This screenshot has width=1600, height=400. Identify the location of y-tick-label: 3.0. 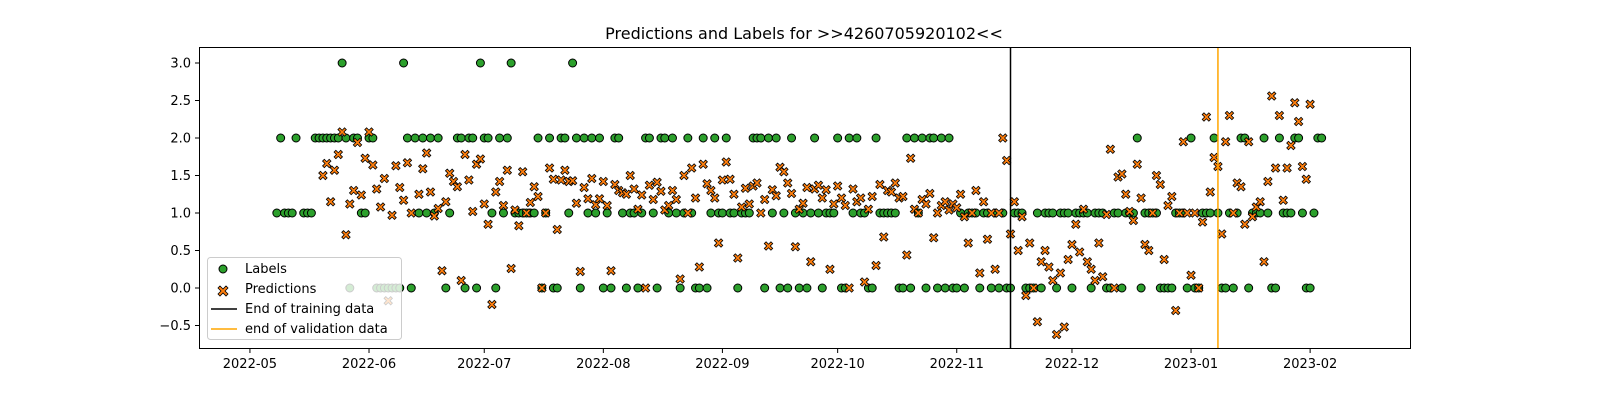
(180, 64).